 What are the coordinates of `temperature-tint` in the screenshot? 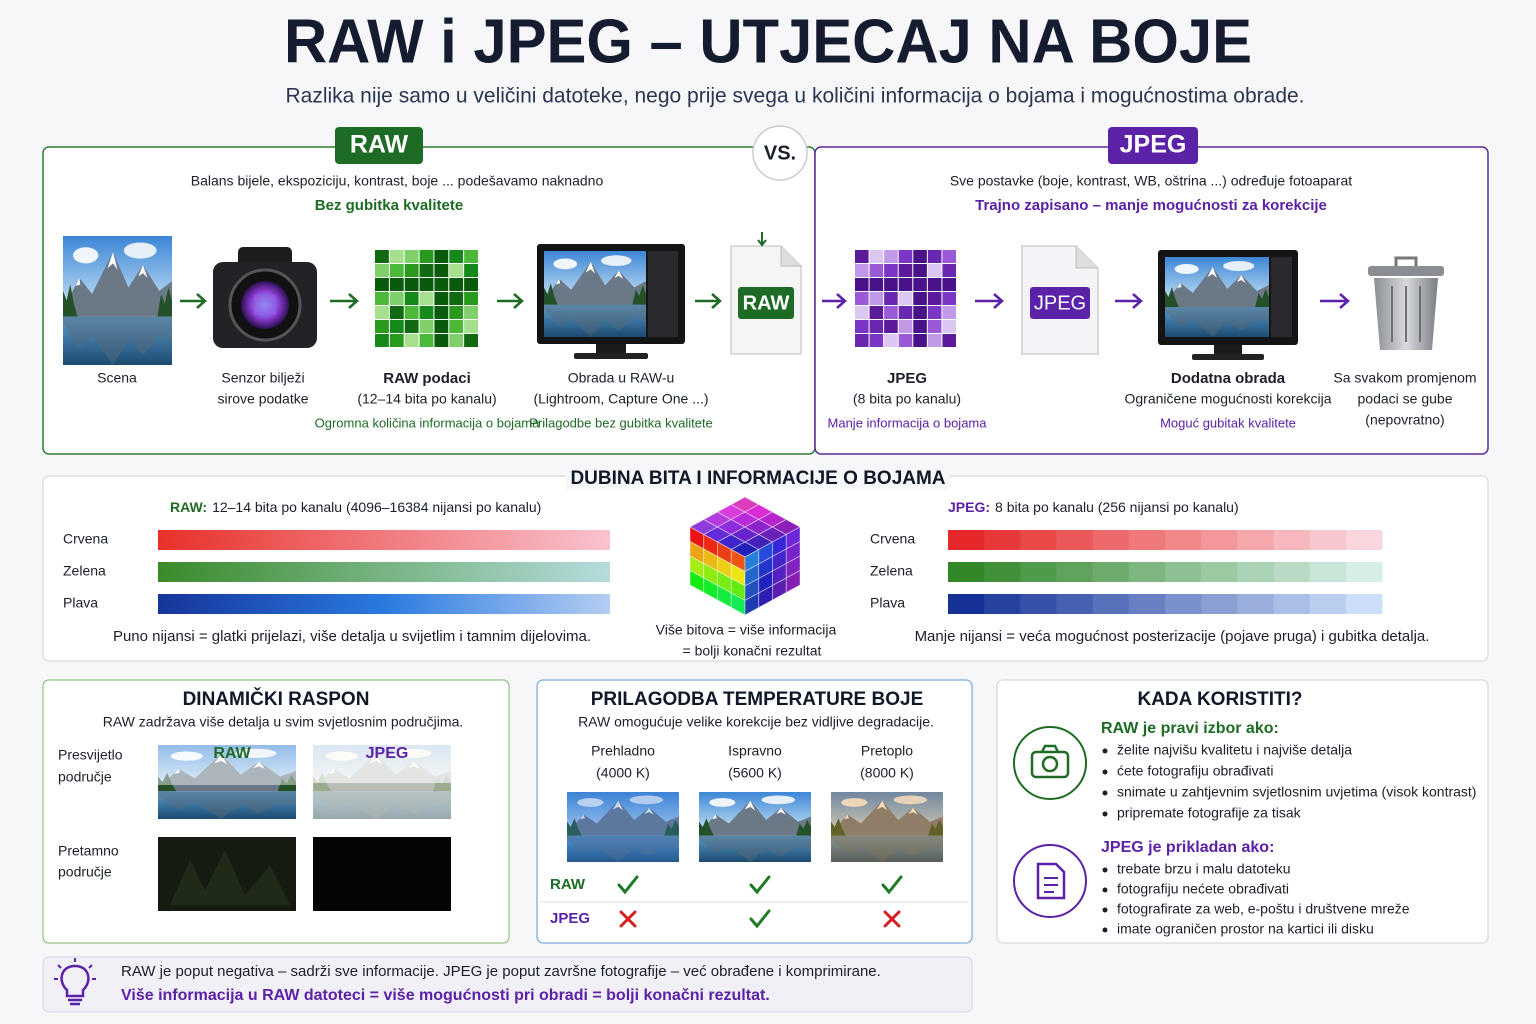 It's located at (623, 827).